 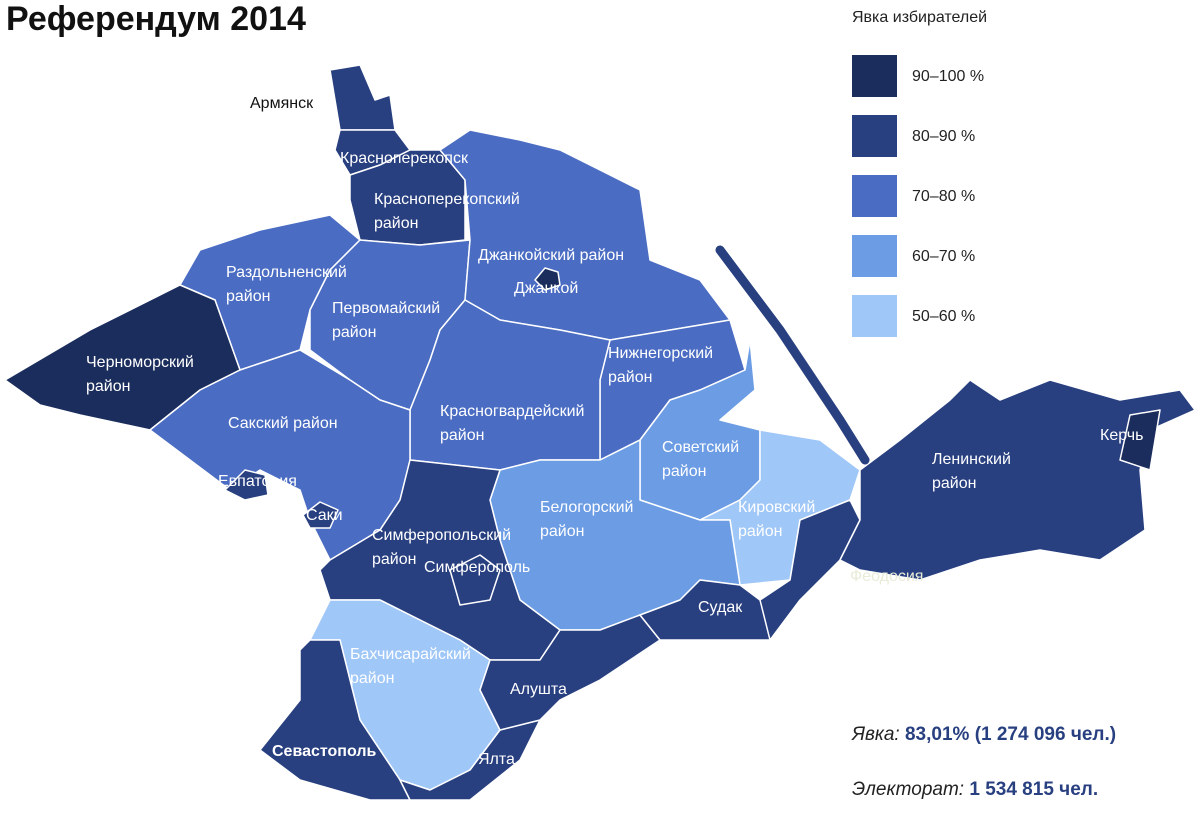 I want to click on region-label: Красноперекопский район, so click(x=447, y=211).